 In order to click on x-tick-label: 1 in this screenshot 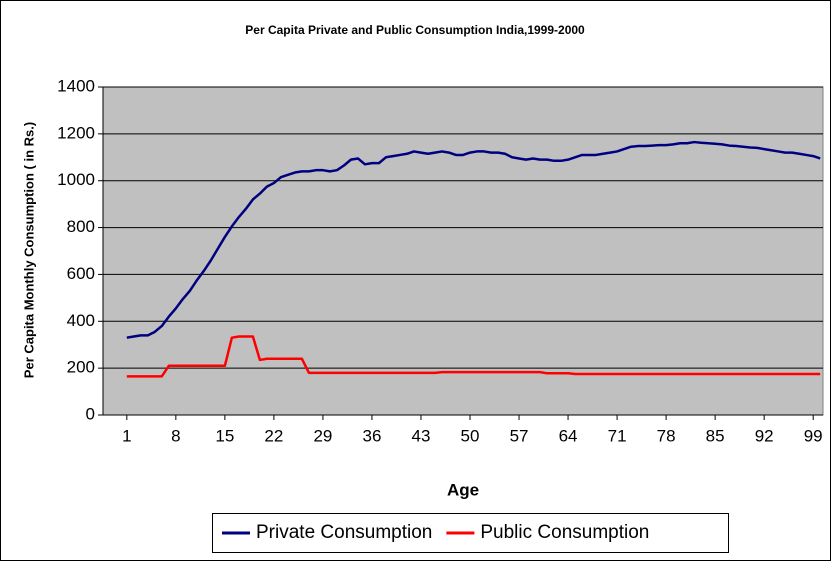, I will do `click(126, 435)`.